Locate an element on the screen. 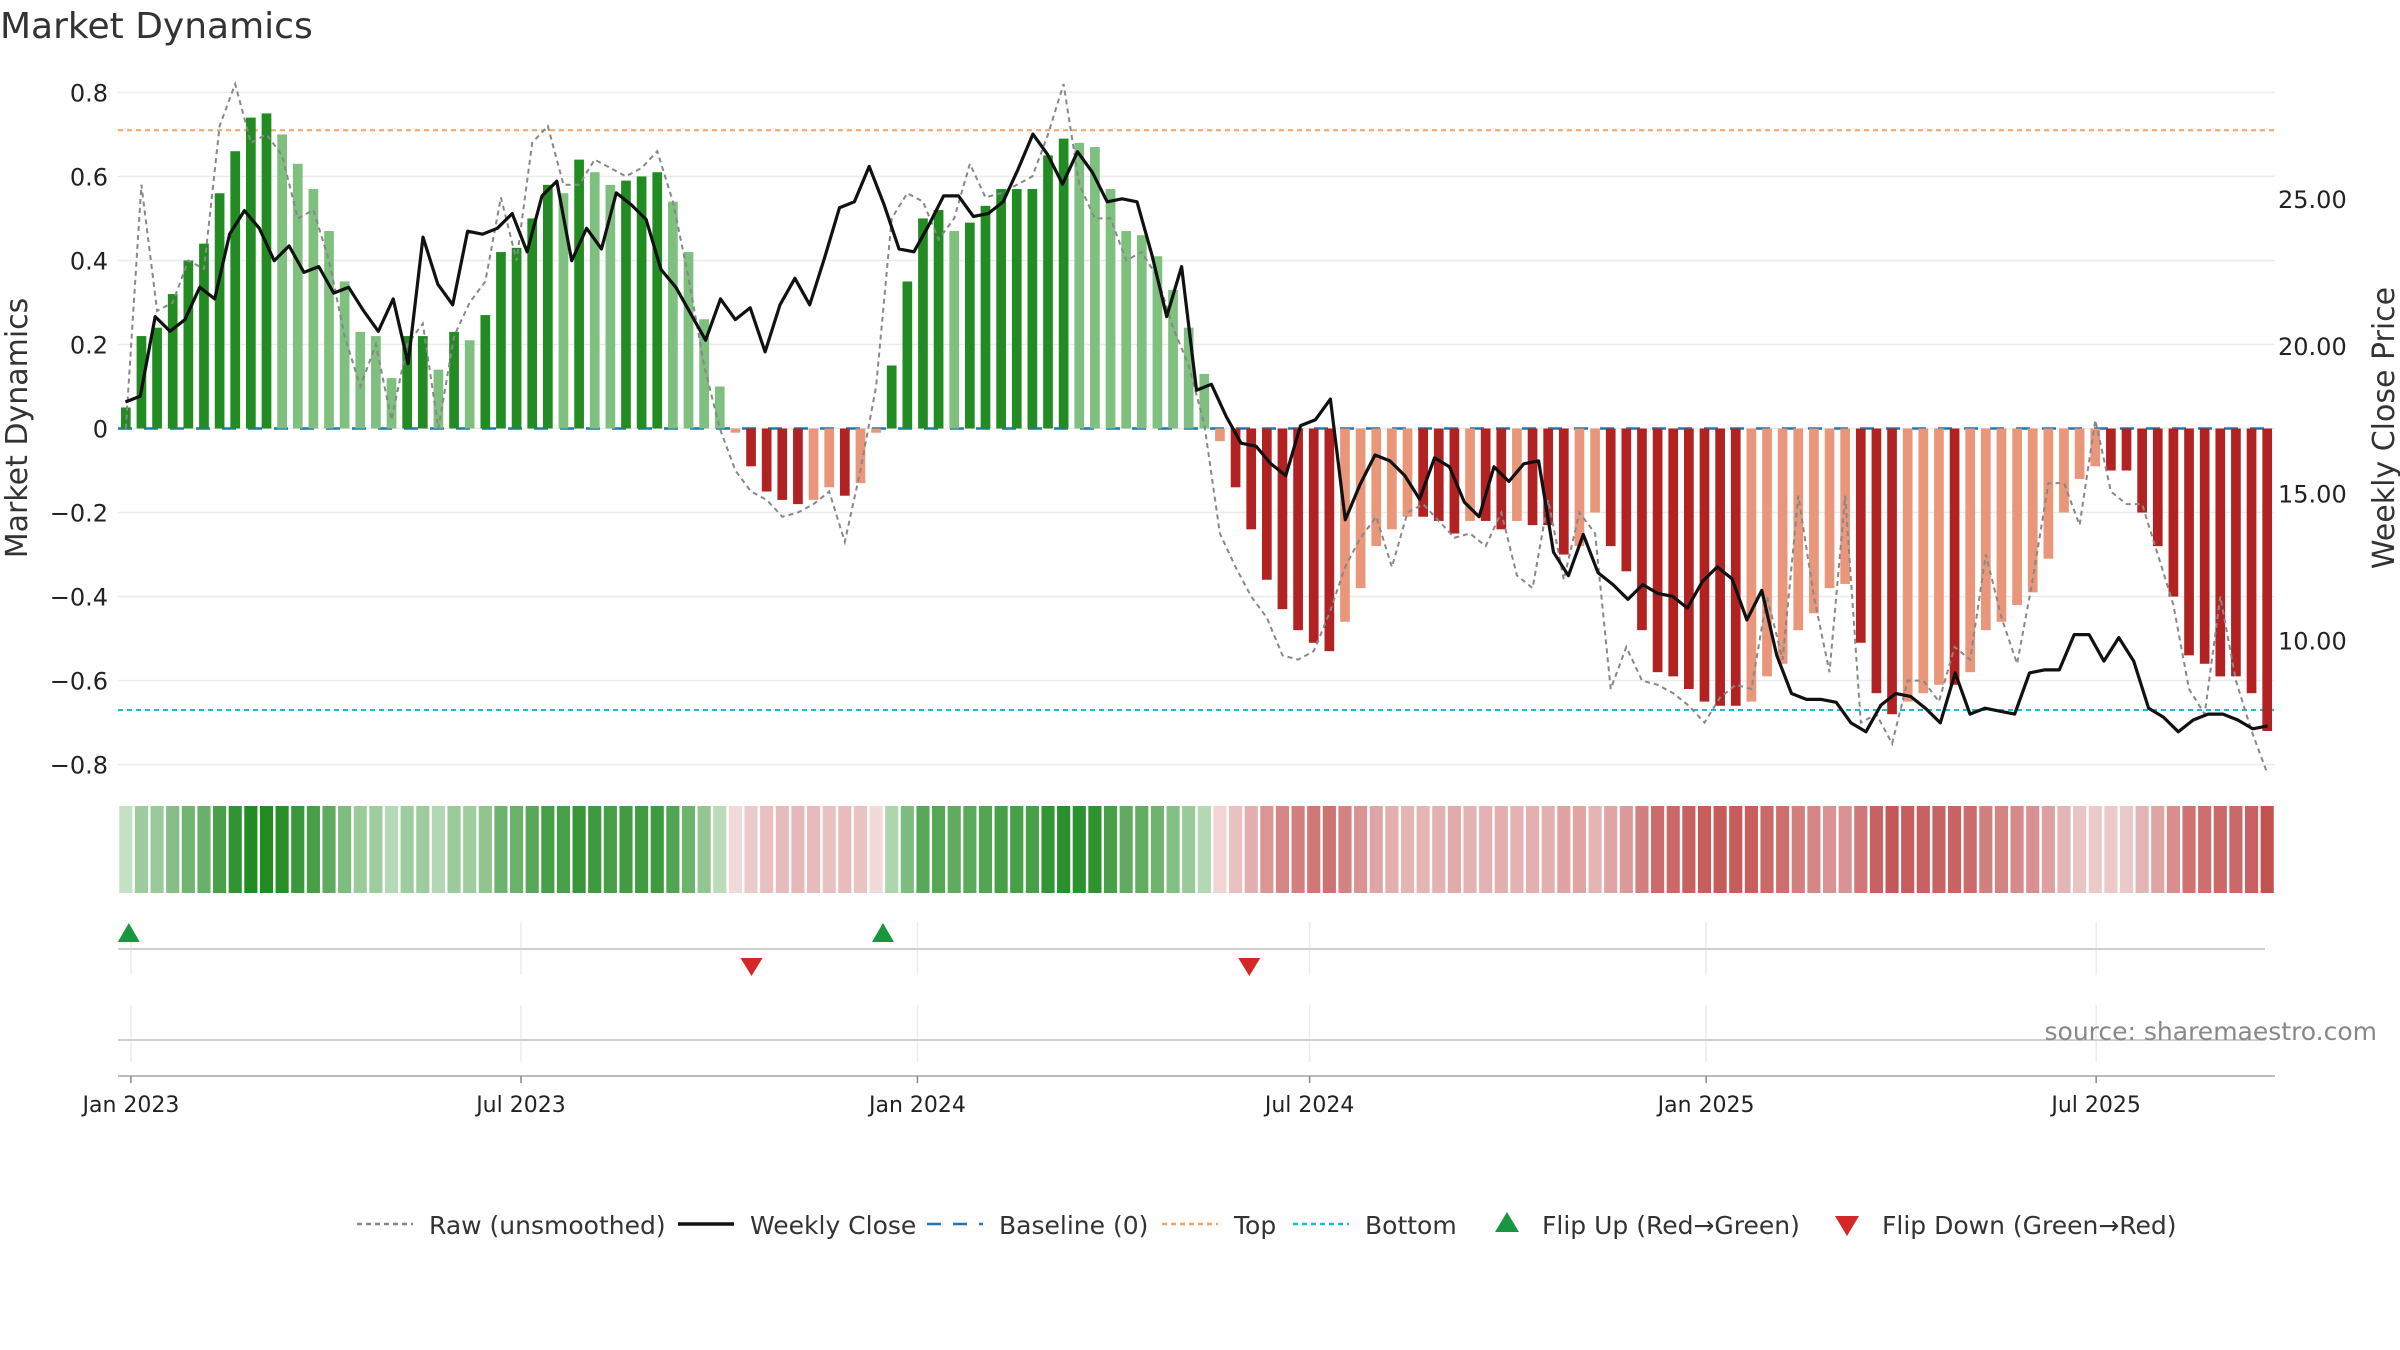 The image size is (2400, 1350). y-tick-label-left: 0.8 is located at coordinates (89, 93).